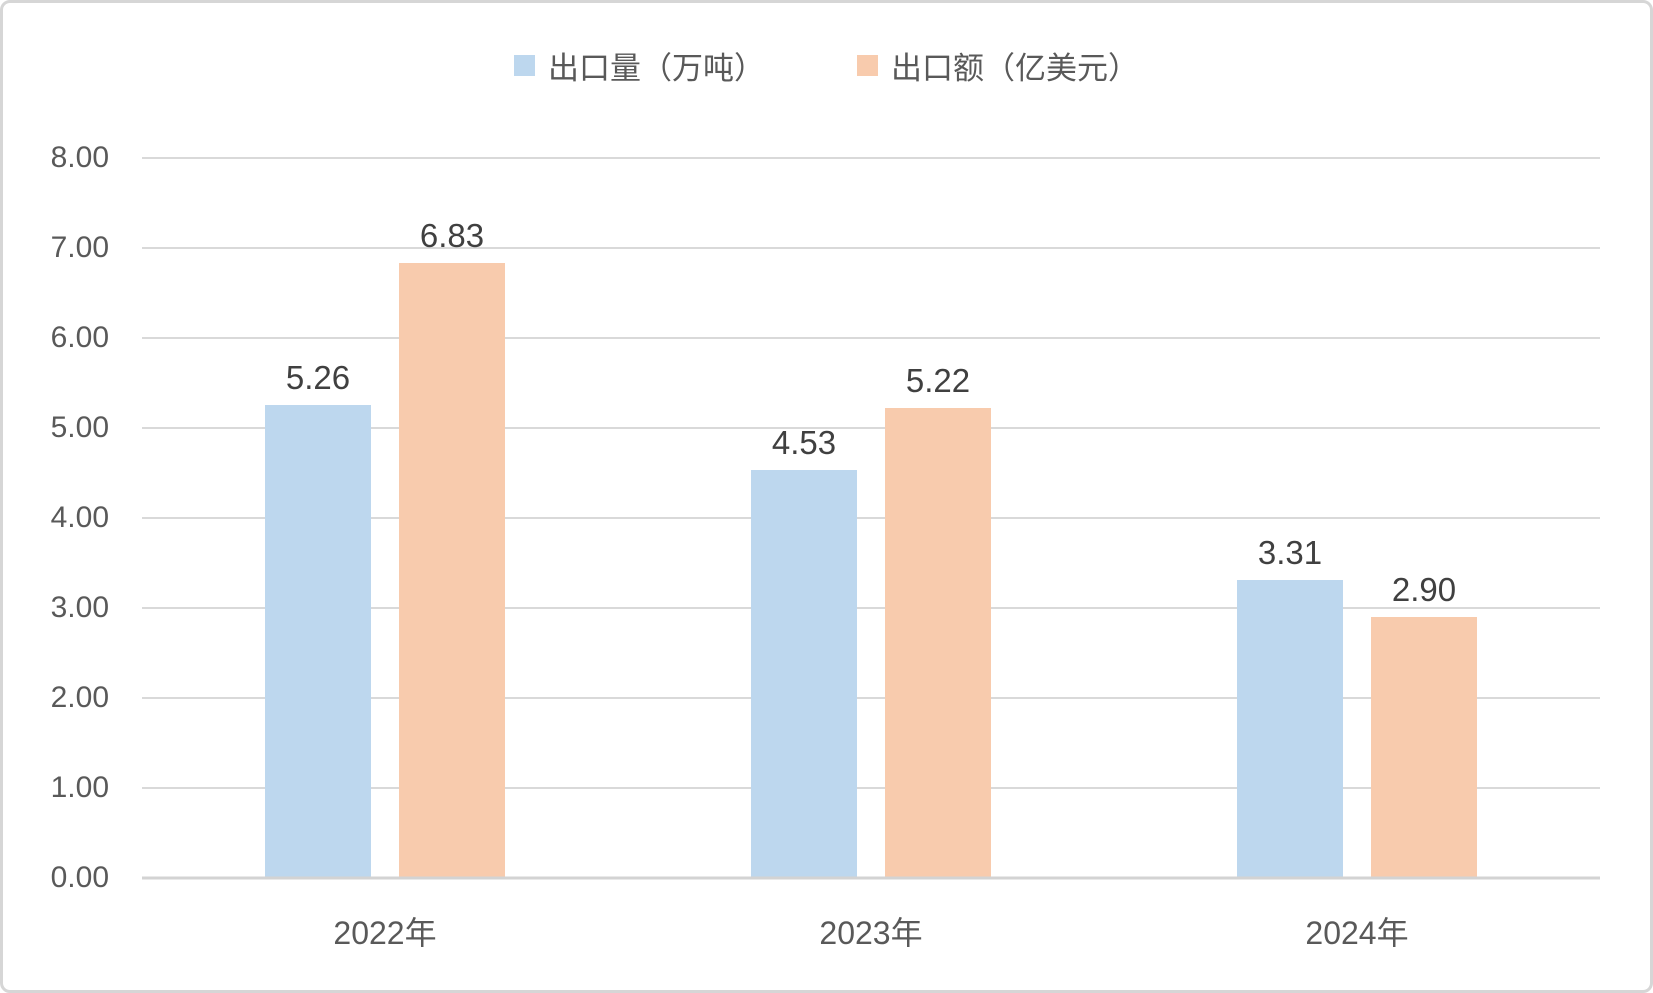 The image size is (1653, 993). I want to click on y-axis-tick-label: 6.00, so click(79, 337).